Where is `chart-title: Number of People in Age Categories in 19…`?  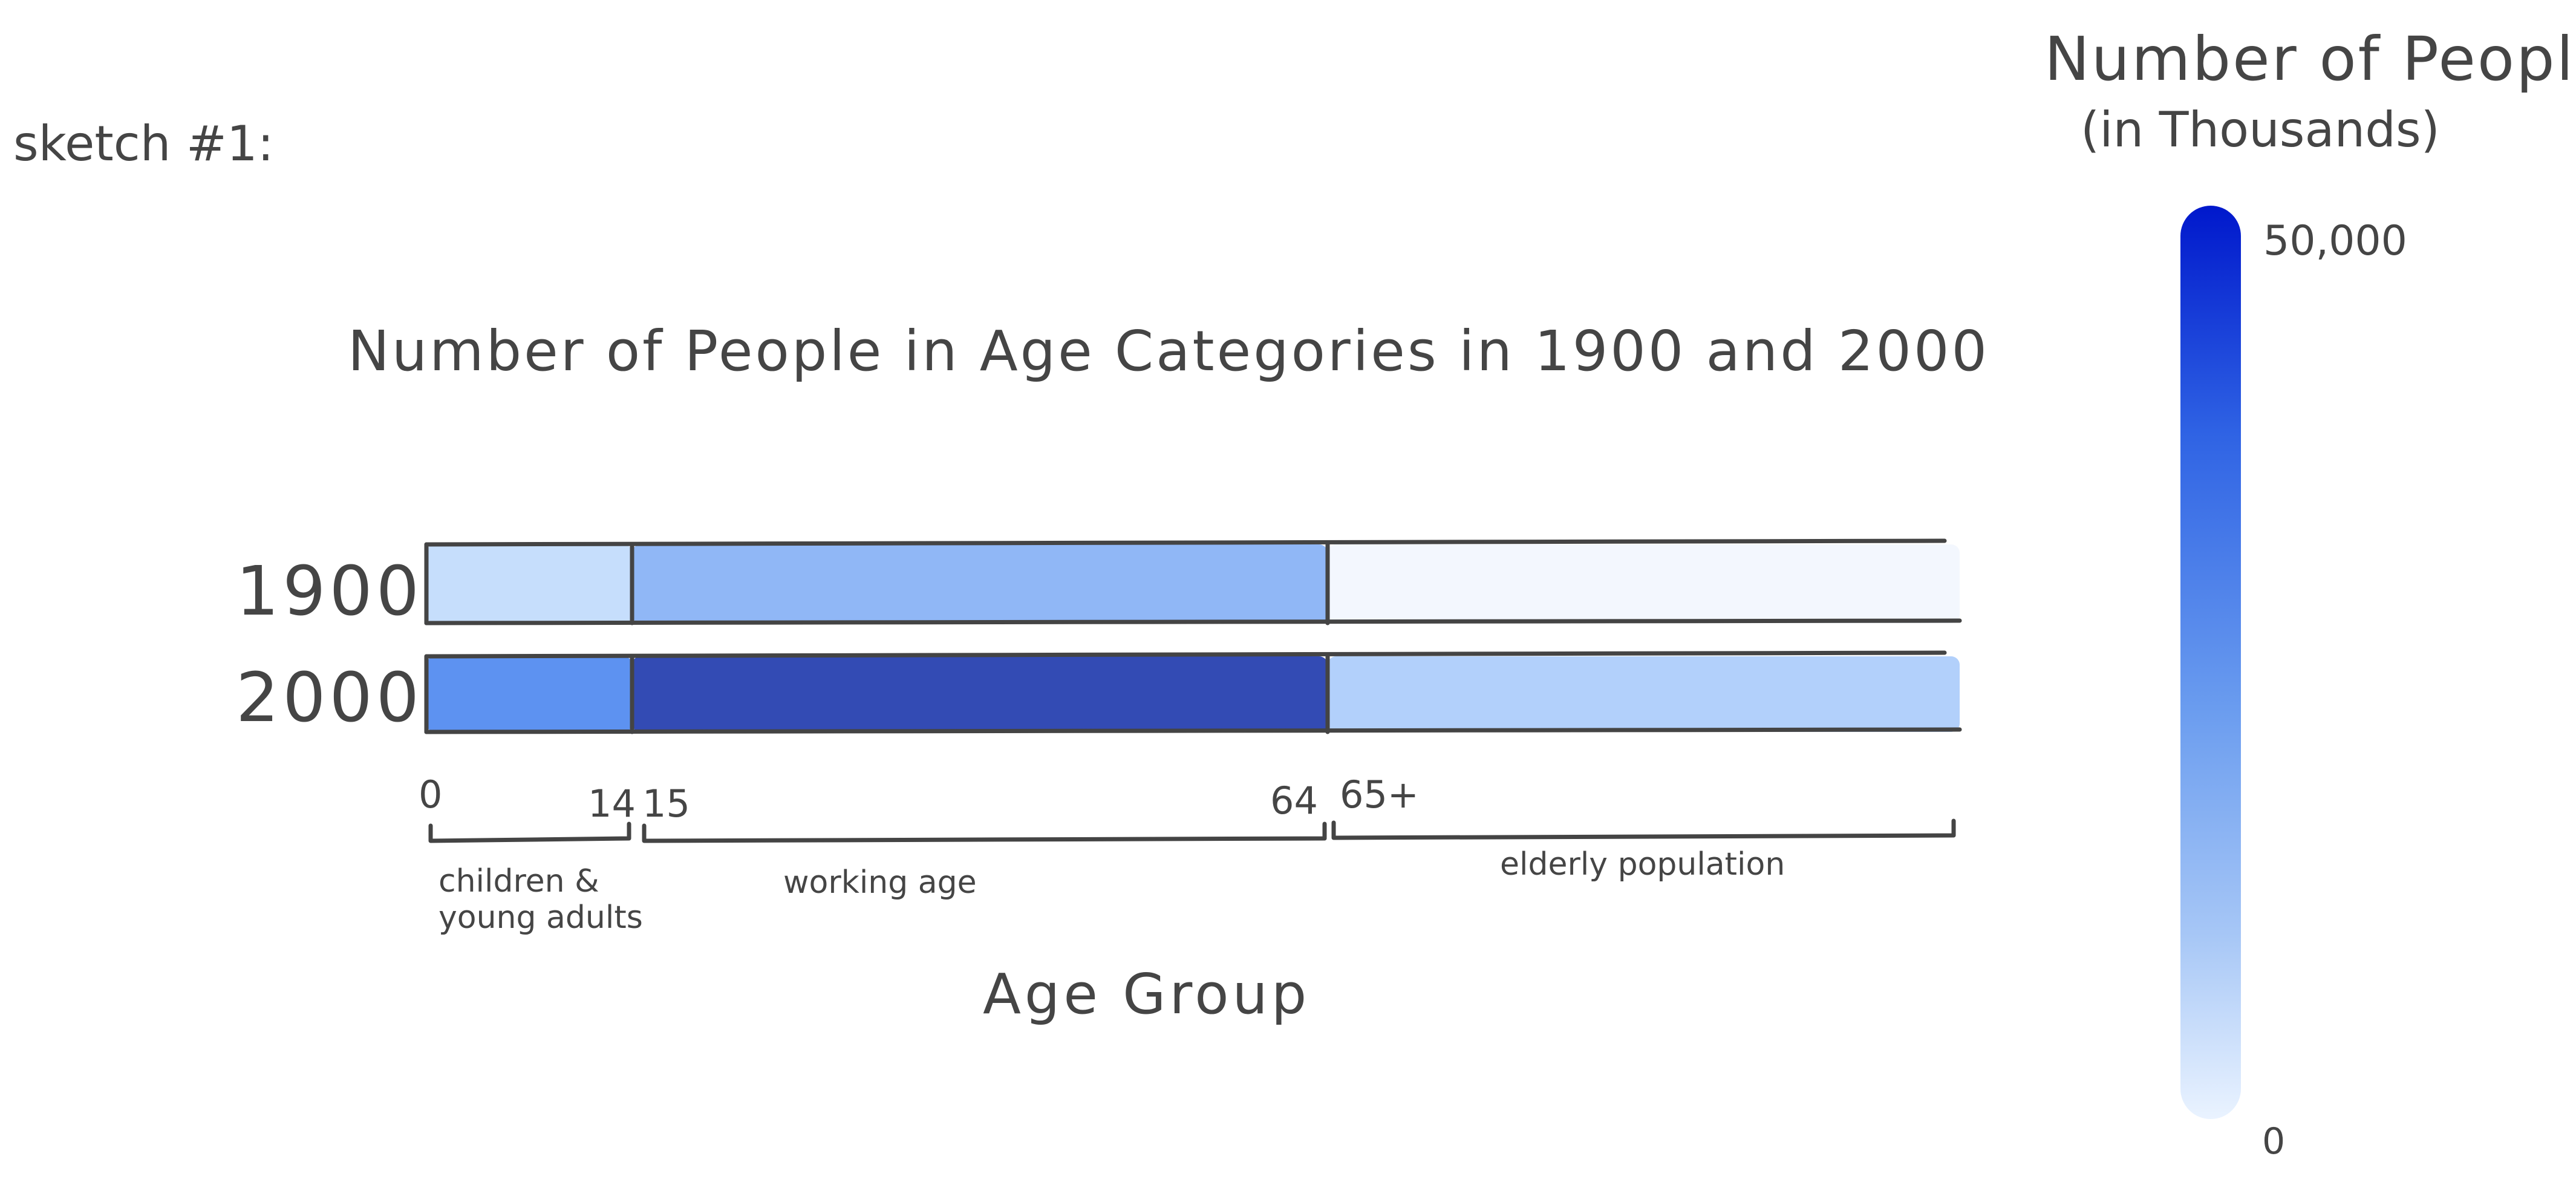 chart-title: Number of People in Age Categories in 19… is located at coordinates (1169, 351).